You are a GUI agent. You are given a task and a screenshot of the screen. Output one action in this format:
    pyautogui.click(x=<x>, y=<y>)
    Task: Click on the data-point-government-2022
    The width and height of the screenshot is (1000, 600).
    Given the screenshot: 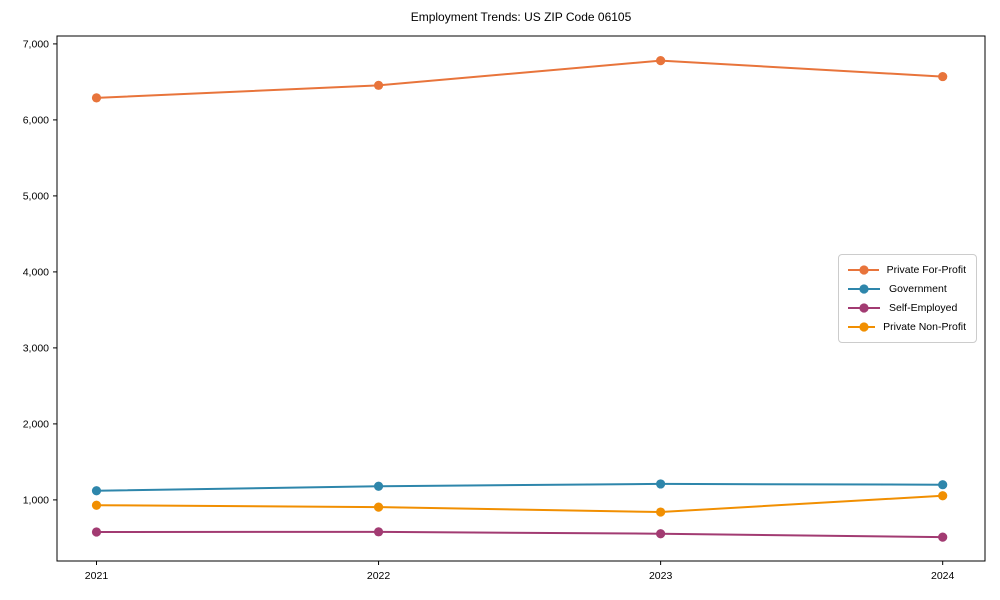 What is the action you would take?
    pyautogui.click(x=378, y=486)
    